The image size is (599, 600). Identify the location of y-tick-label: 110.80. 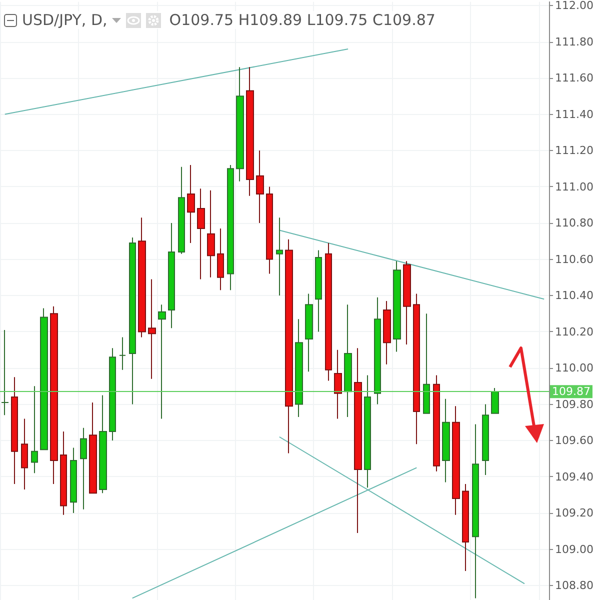
(574, 223).